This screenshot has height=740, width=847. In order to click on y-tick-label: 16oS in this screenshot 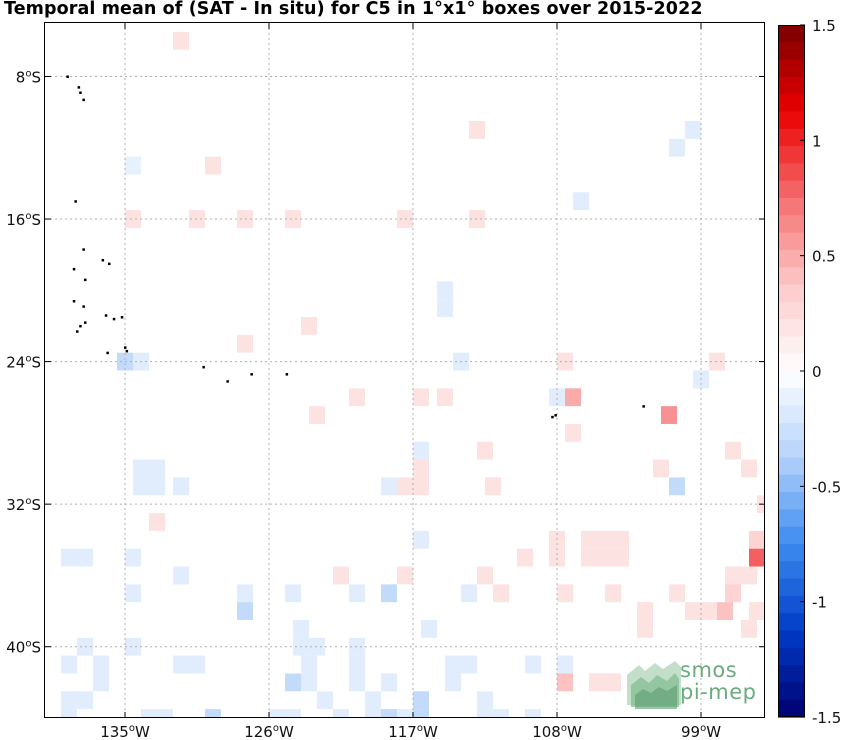, I will do `click(23, 220)`.